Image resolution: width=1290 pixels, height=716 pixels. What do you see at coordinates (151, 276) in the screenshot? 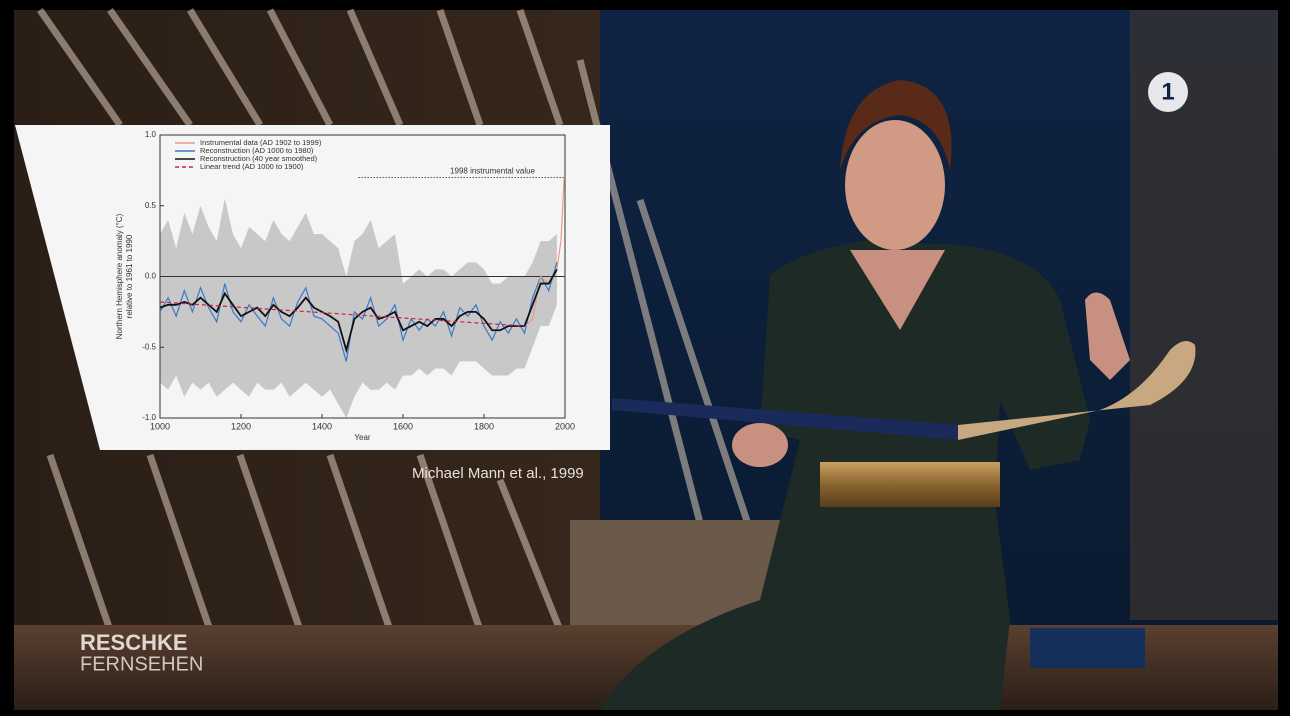
I see `y-tick-label: 0.0` at bounding box center [151, 276].